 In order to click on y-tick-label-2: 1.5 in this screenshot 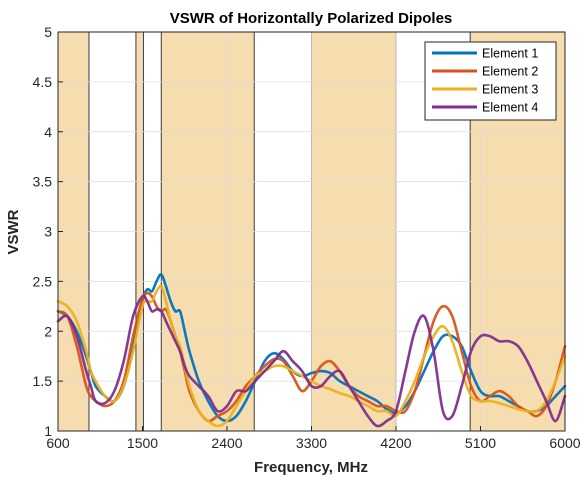, I will do `click(43, 381)`.